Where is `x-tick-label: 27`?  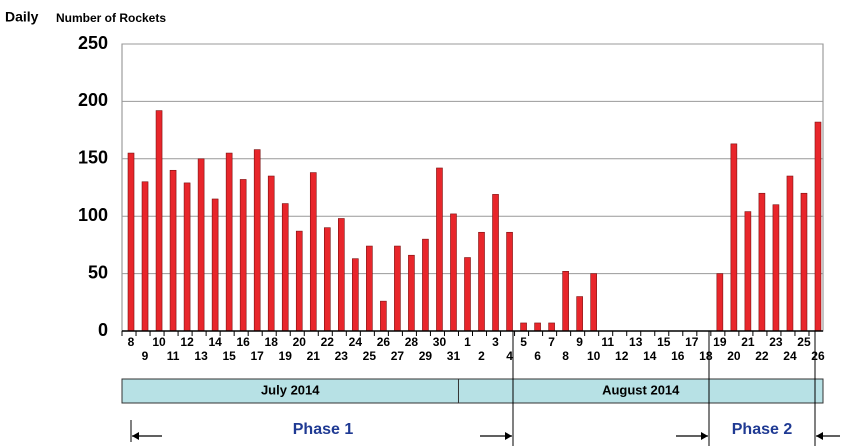 x-tick-label: 27 is located at coordinates (398, 356).